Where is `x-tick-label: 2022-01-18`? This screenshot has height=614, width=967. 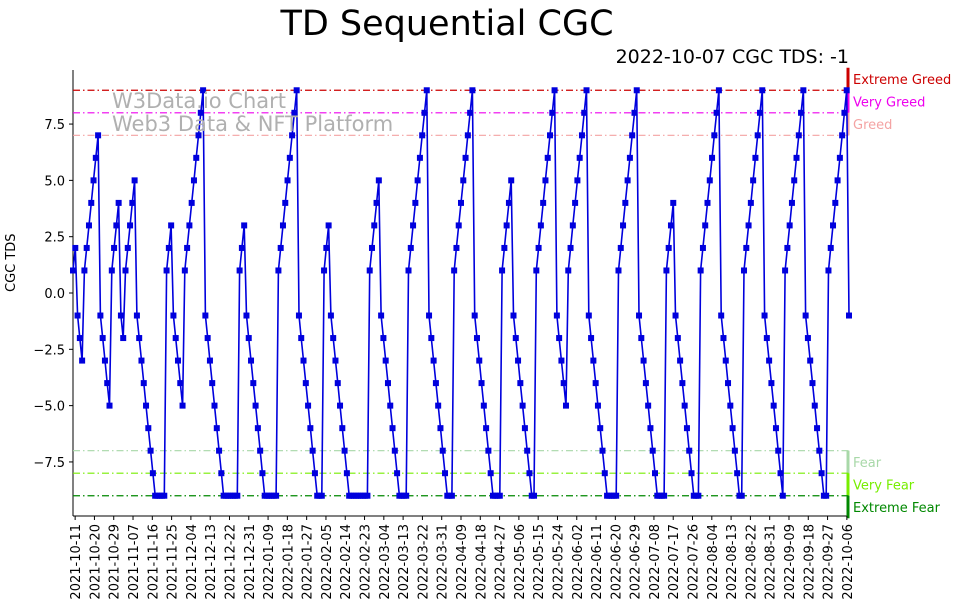
x-tick-label: 2022-01-18 is located at coordinates (288, 562).